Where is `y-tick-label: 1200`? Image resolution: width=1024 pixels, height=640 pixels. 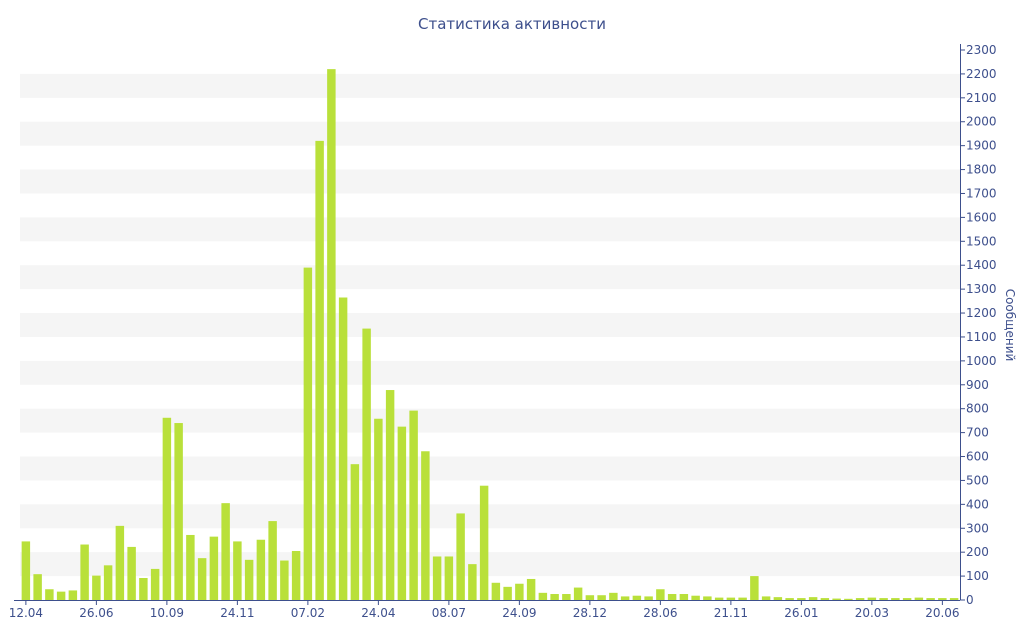 y-tick-label: 1200 is located at coordinates (981, 313).